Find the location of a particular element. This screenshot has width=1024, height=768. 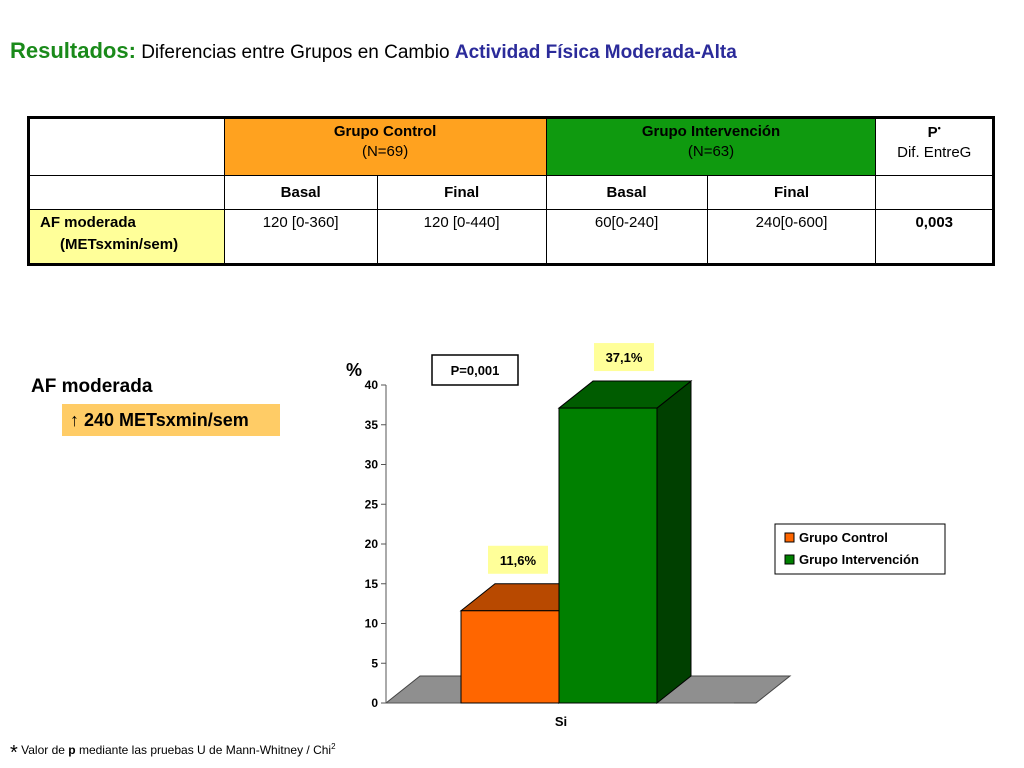

y-tick-label: 5 is located at coordinates (374, 663).